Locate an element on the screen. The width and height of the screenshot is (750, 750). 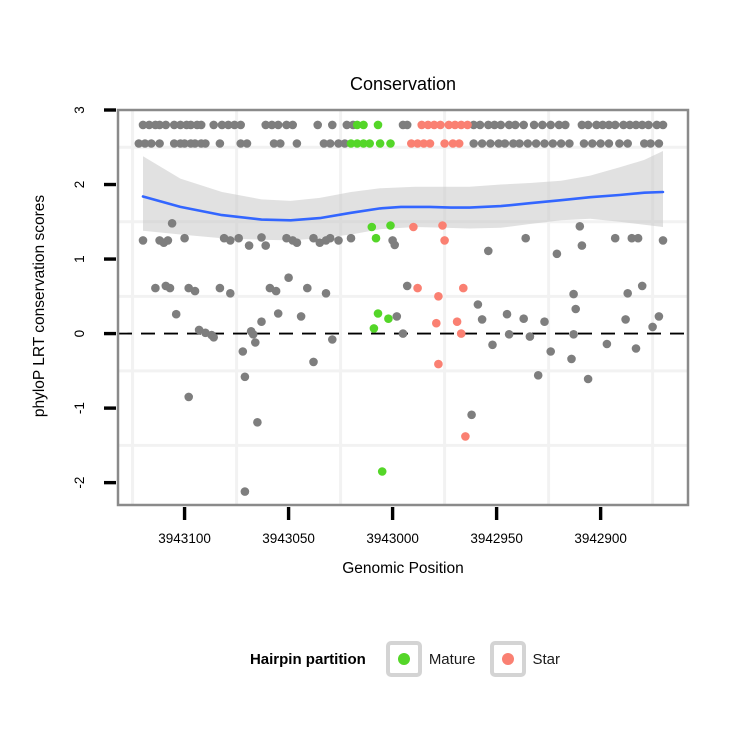
y-tick-label: -2 is located at coordinates (79, 483).